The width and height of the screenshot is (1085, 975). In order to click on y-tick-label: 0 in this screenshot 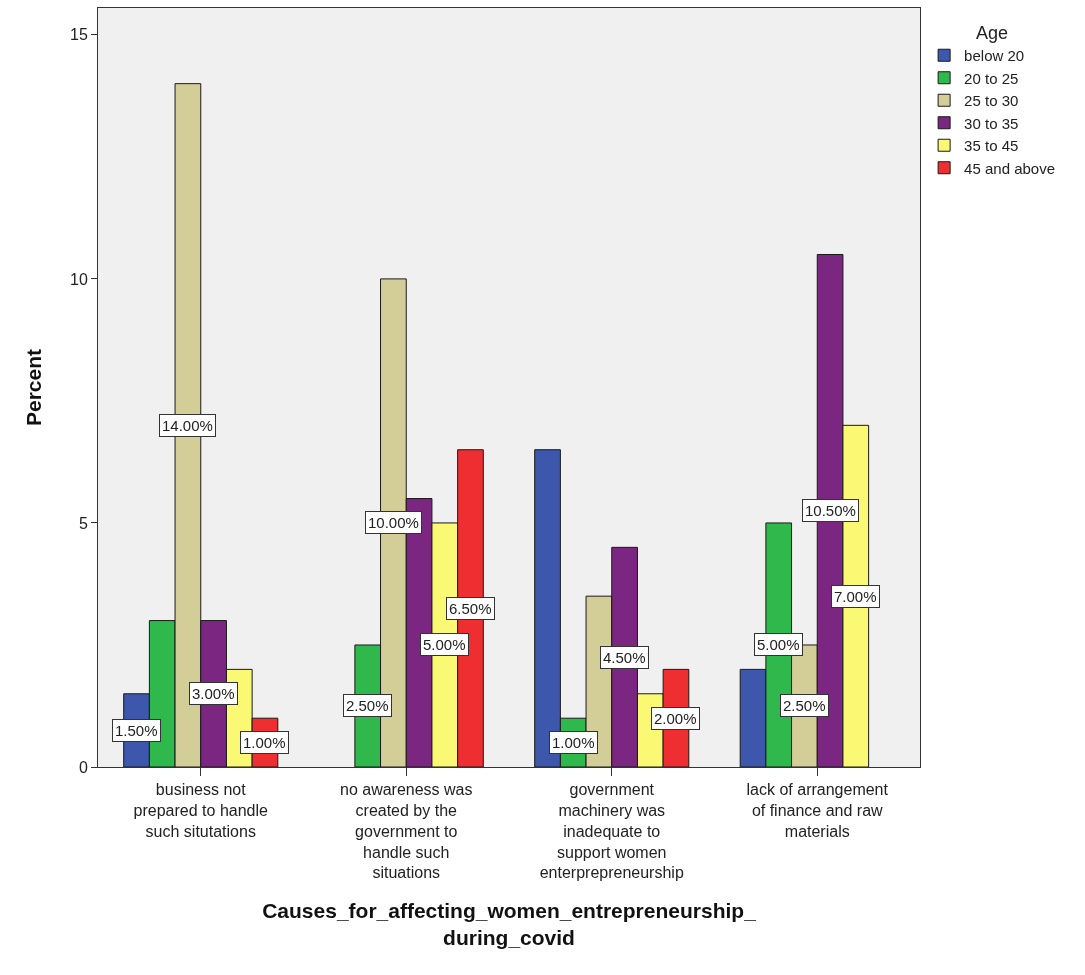, I will do `click(83, 767)`.